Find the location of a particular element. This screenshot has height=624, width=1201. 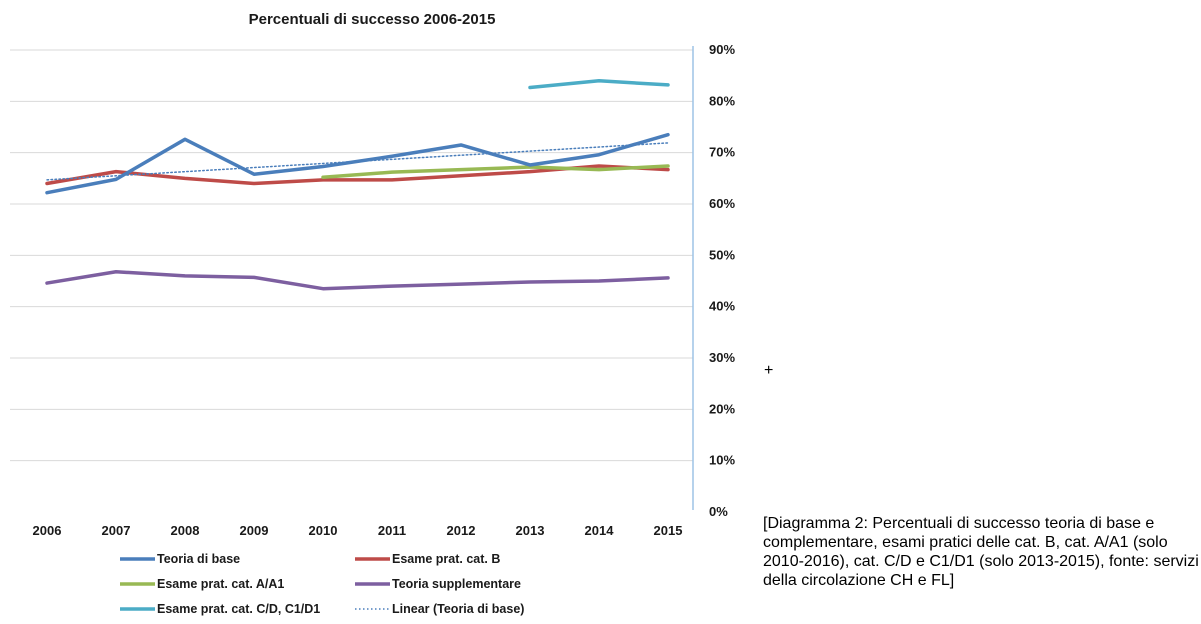

x-tick-label: 2010 is located at coordinates (323, 530).